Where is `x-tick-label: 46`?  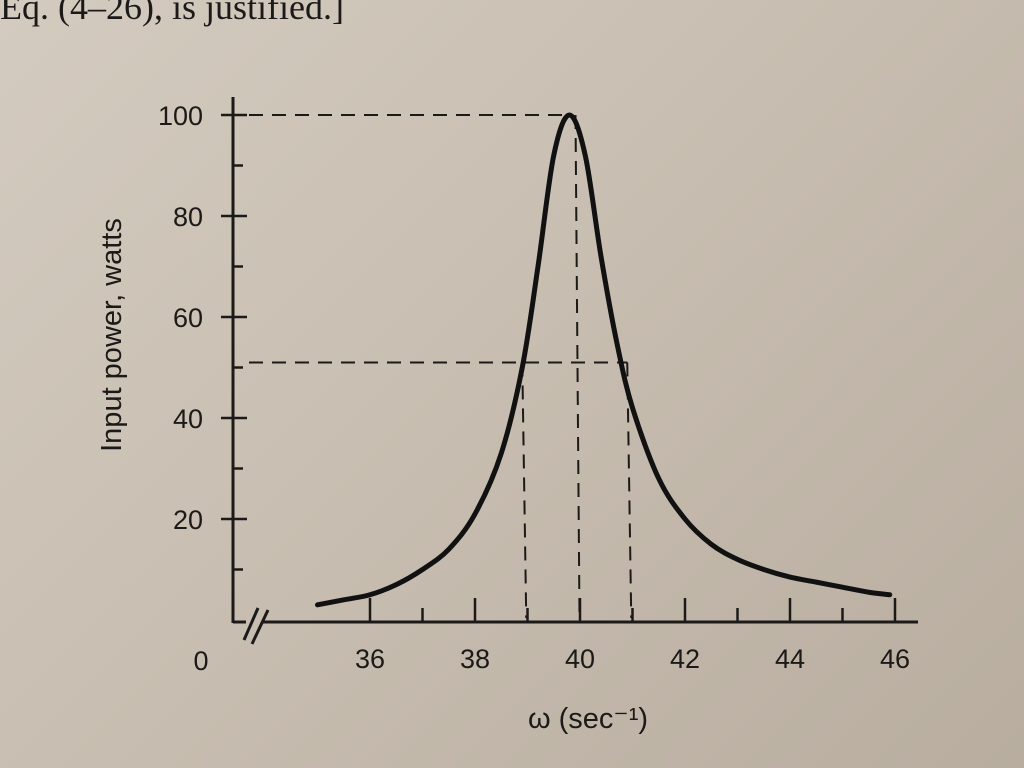 x-tick-label: 46 is located at coordinates (895, 659).